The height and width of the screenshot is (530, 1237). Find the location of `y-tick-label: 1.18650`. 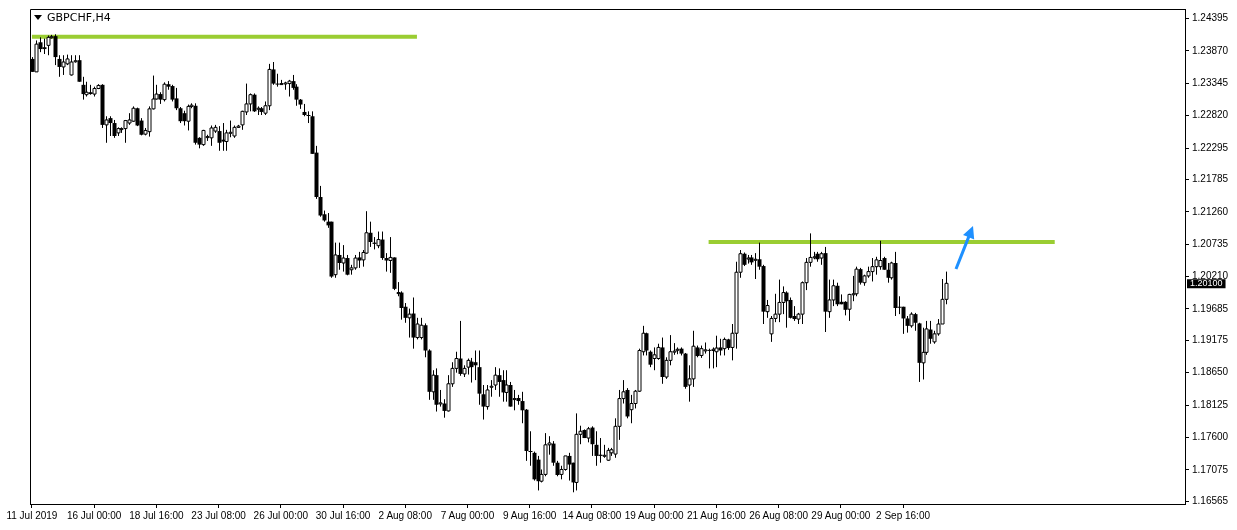

y-tick-label: 1.18650 is located at coordinates (1210, 372).